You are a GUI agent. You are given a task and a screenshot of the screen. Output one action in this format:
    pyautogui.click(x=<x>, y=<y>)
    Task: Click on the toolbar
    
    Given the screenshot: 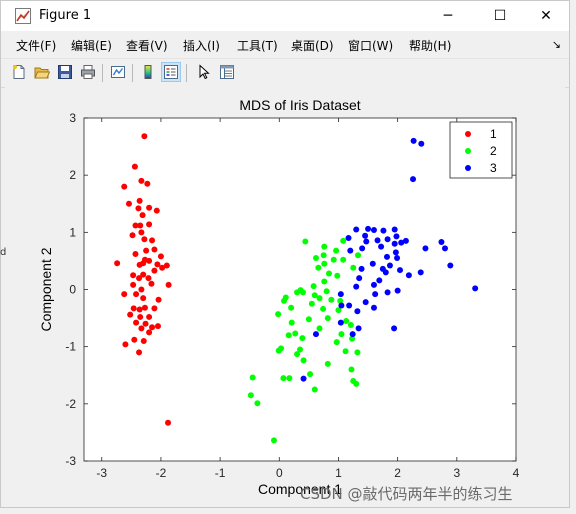 What is the action you would take?
    pyautogui.click(x=285, y=73)
    